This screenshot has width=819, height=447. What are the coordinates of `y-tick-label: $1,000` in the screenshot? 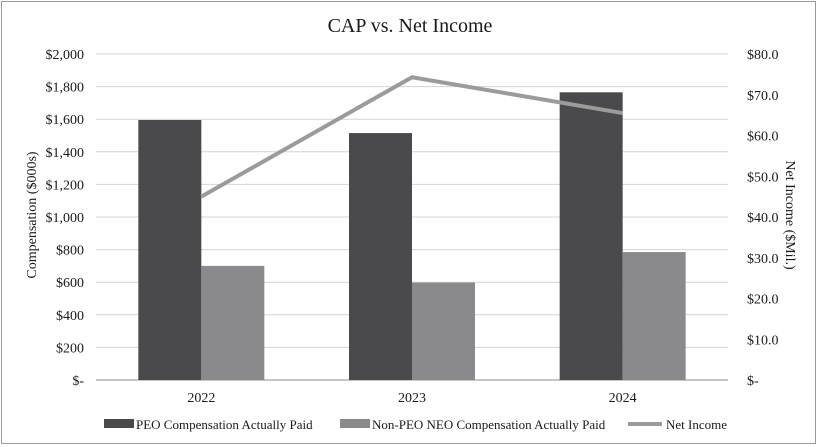 It's located at (65, 218).